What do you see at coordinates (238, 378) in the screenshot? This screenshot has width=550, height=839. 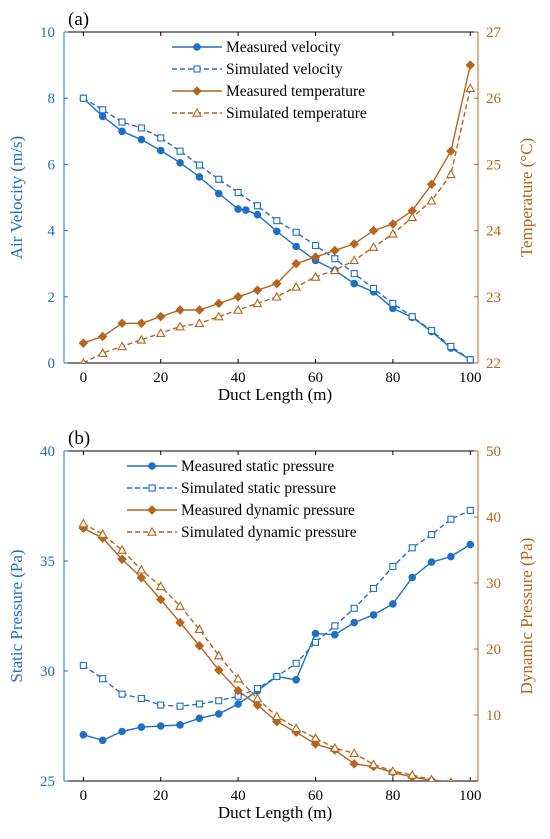 I see `chart1-x-tick-label: 40` at bounding box center [238, 378].